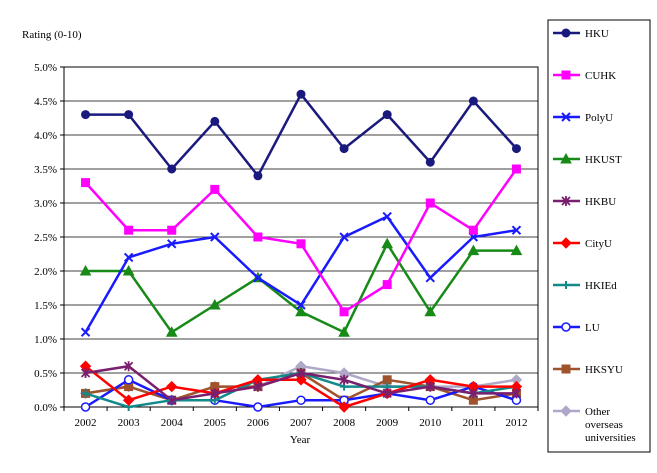  Describe the element at coordinates (604, 425) in the screenshot. I see `legend-label: overseas` at that location.